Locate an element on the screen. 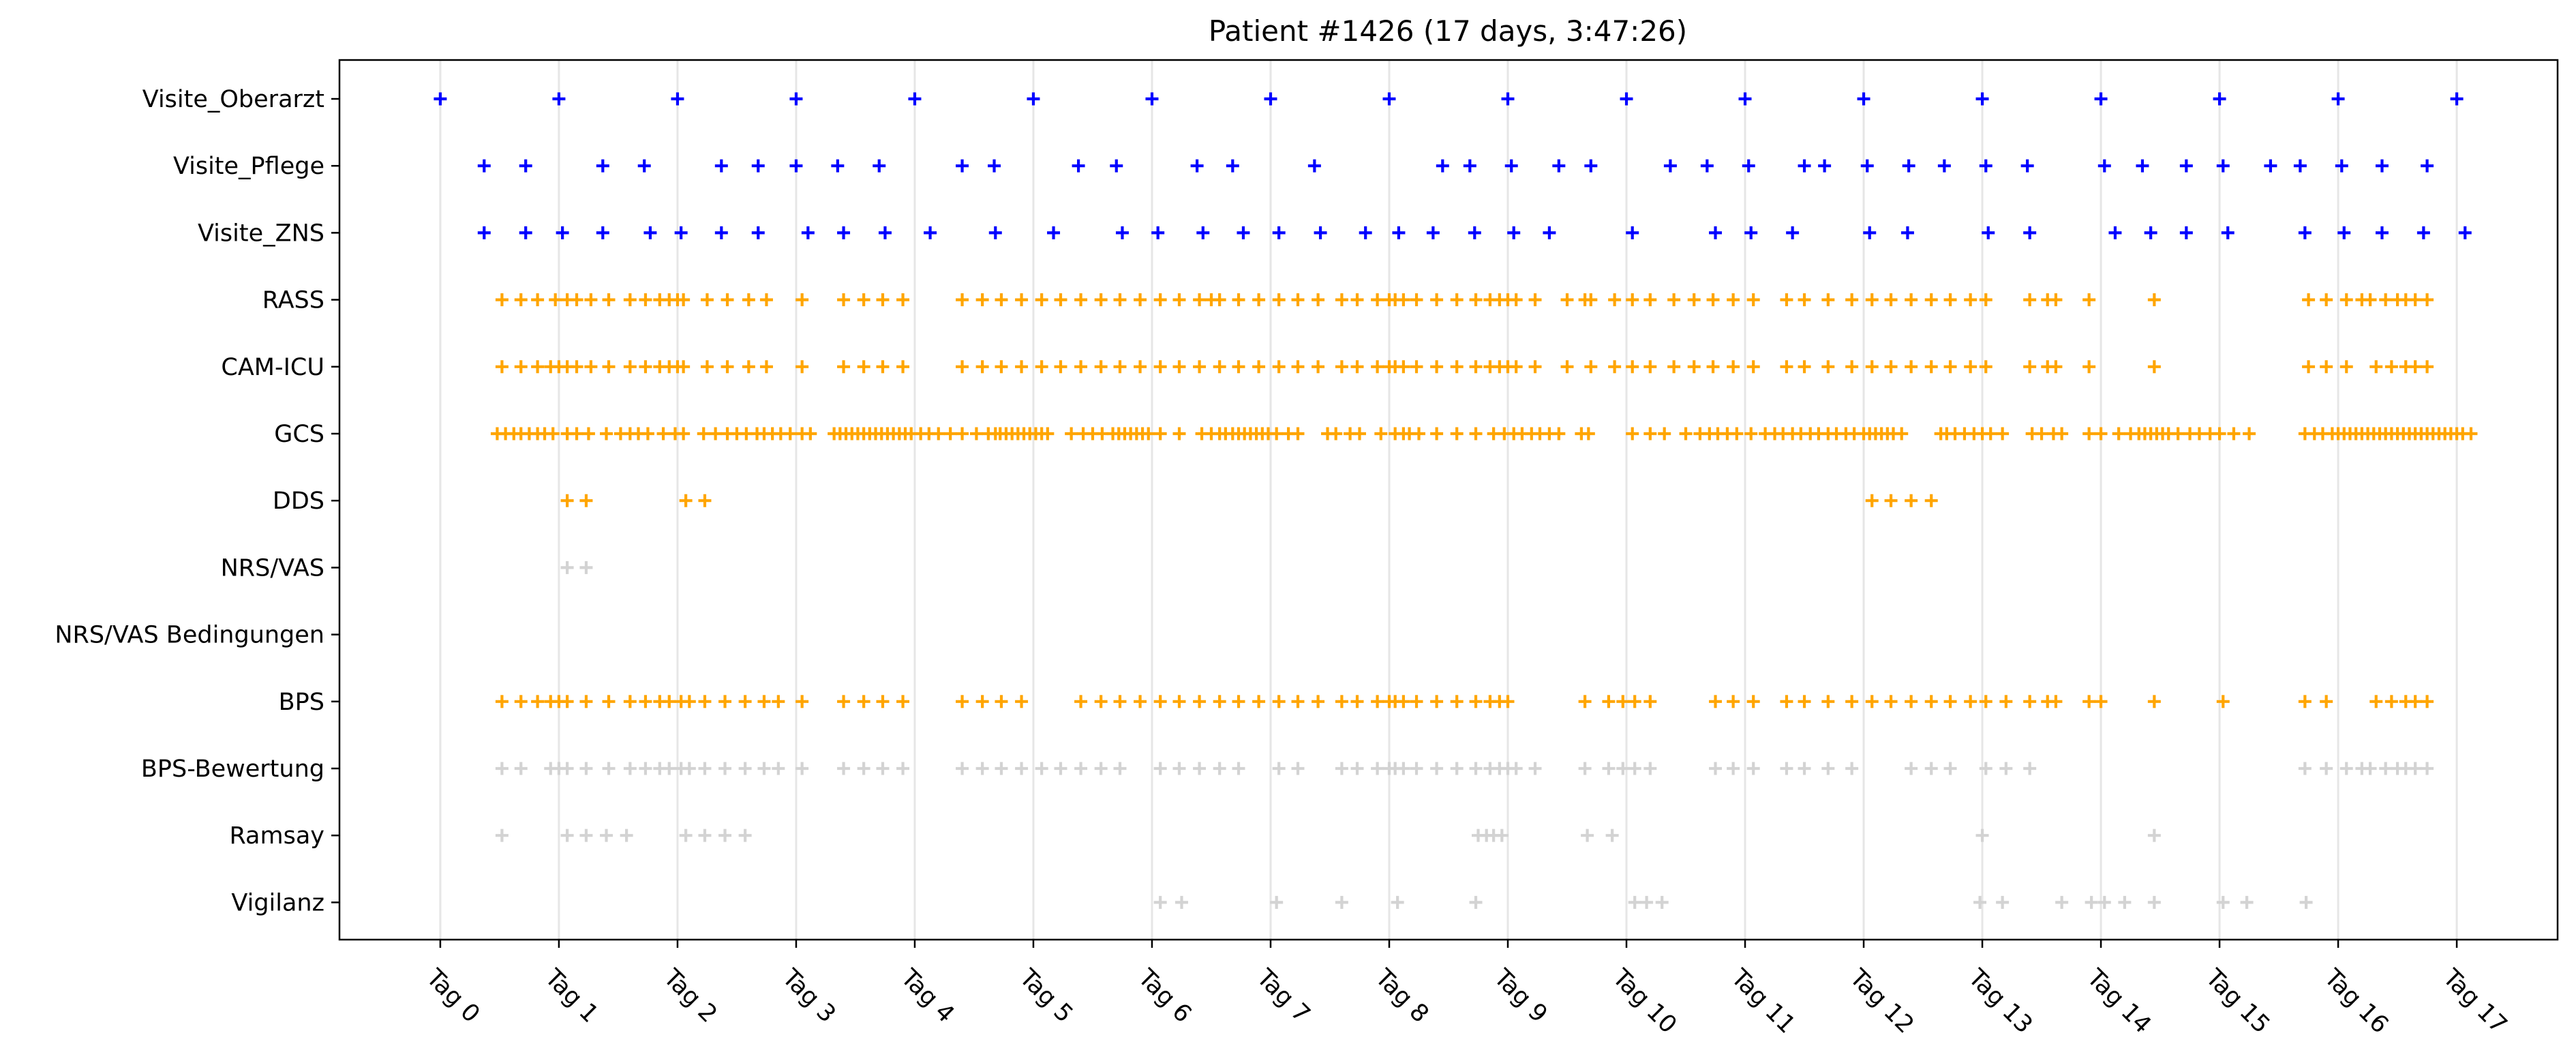 This screenshot has height=1061, width=2576. y-tick-label: Visite_ZNS is located at coordinates (261, 234).